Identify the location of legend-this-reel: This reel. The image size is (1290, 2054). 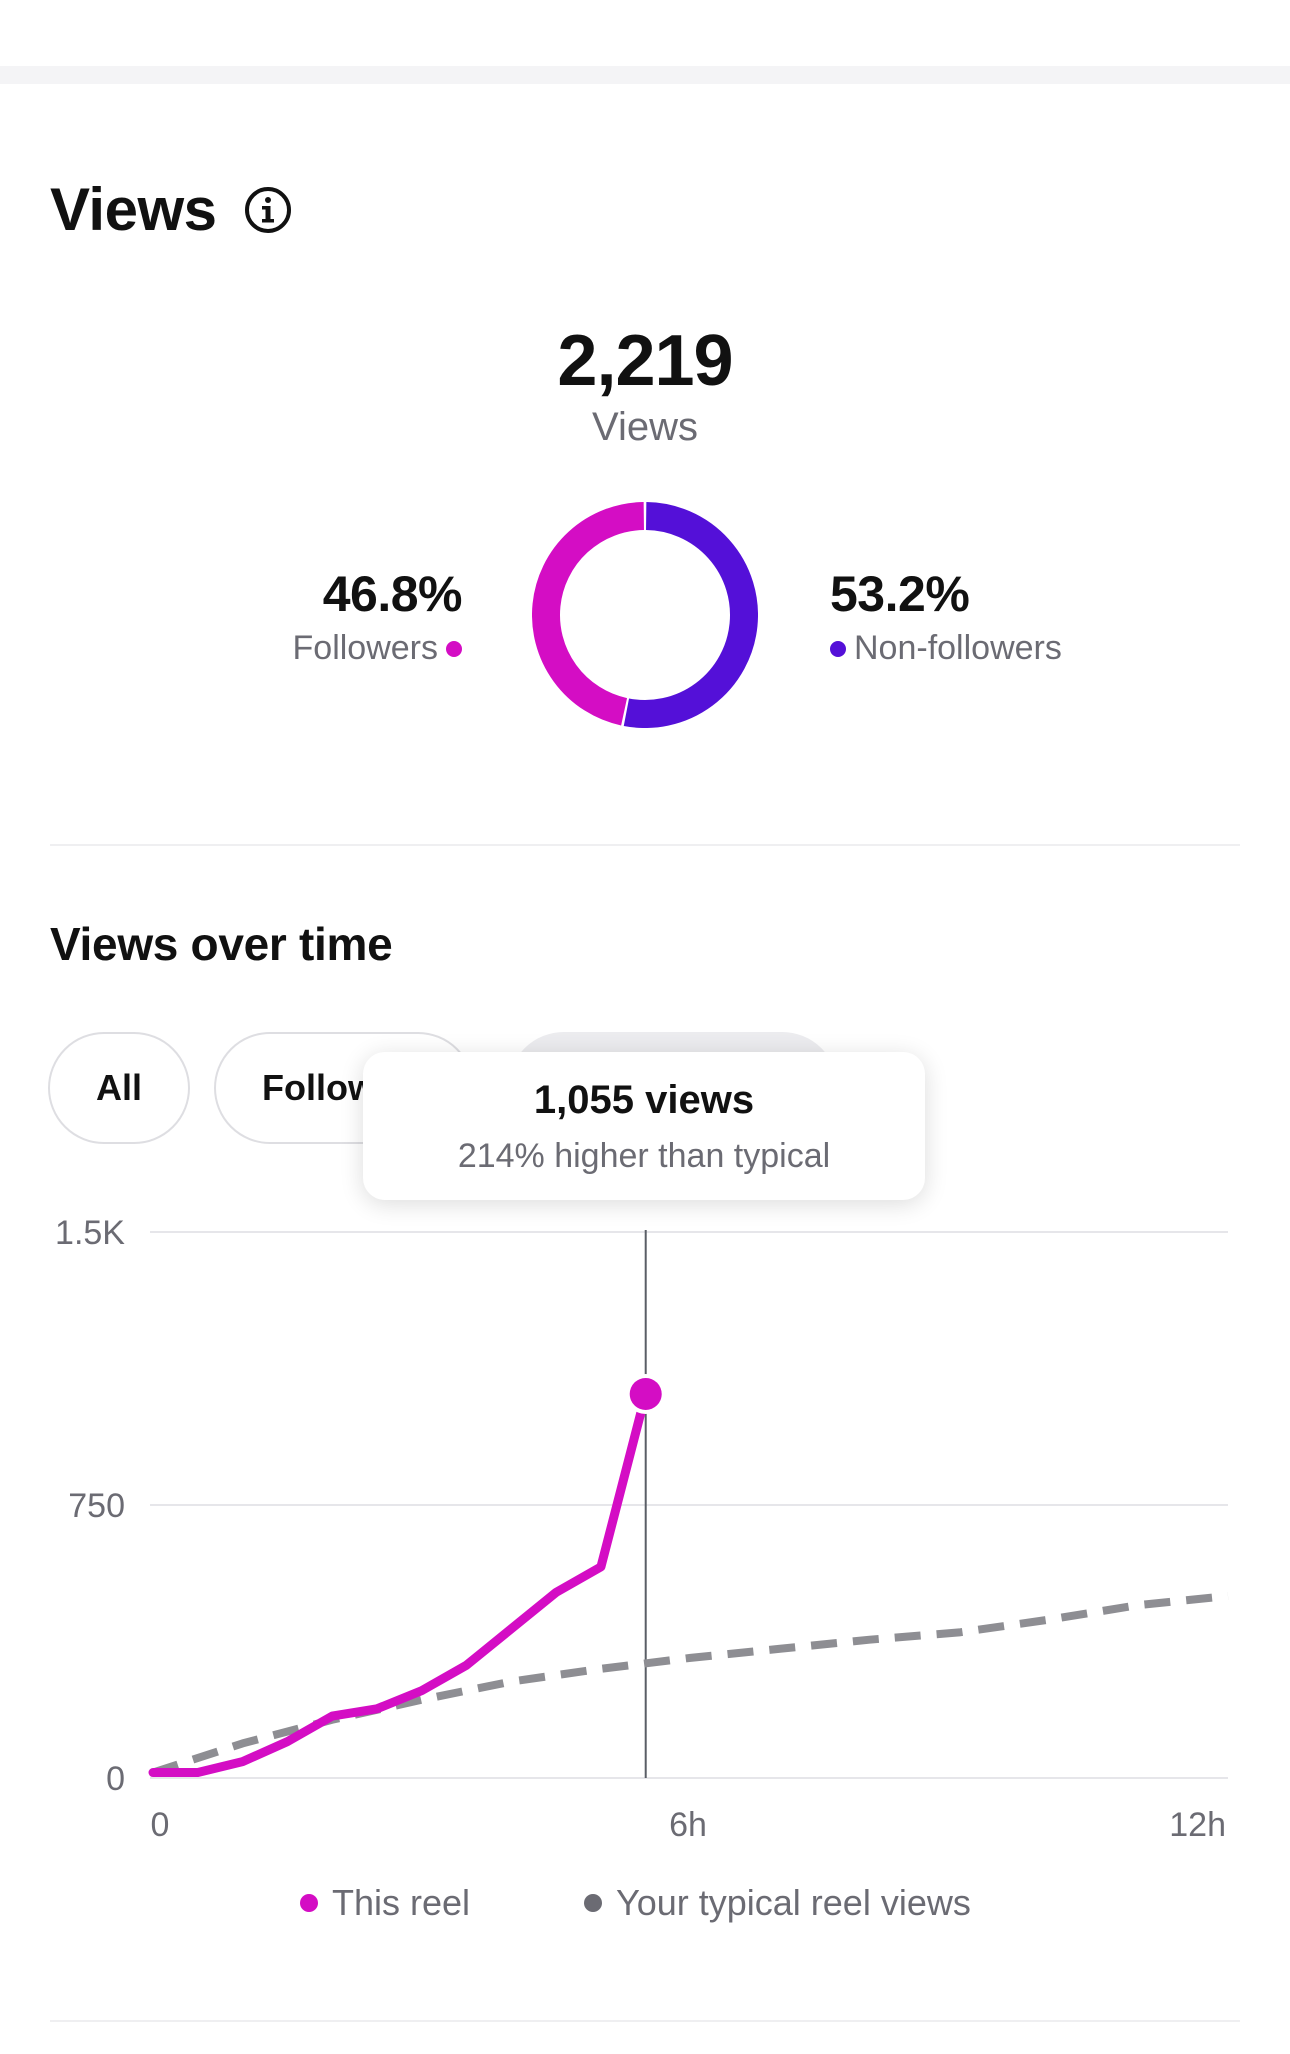
(385, 1903).